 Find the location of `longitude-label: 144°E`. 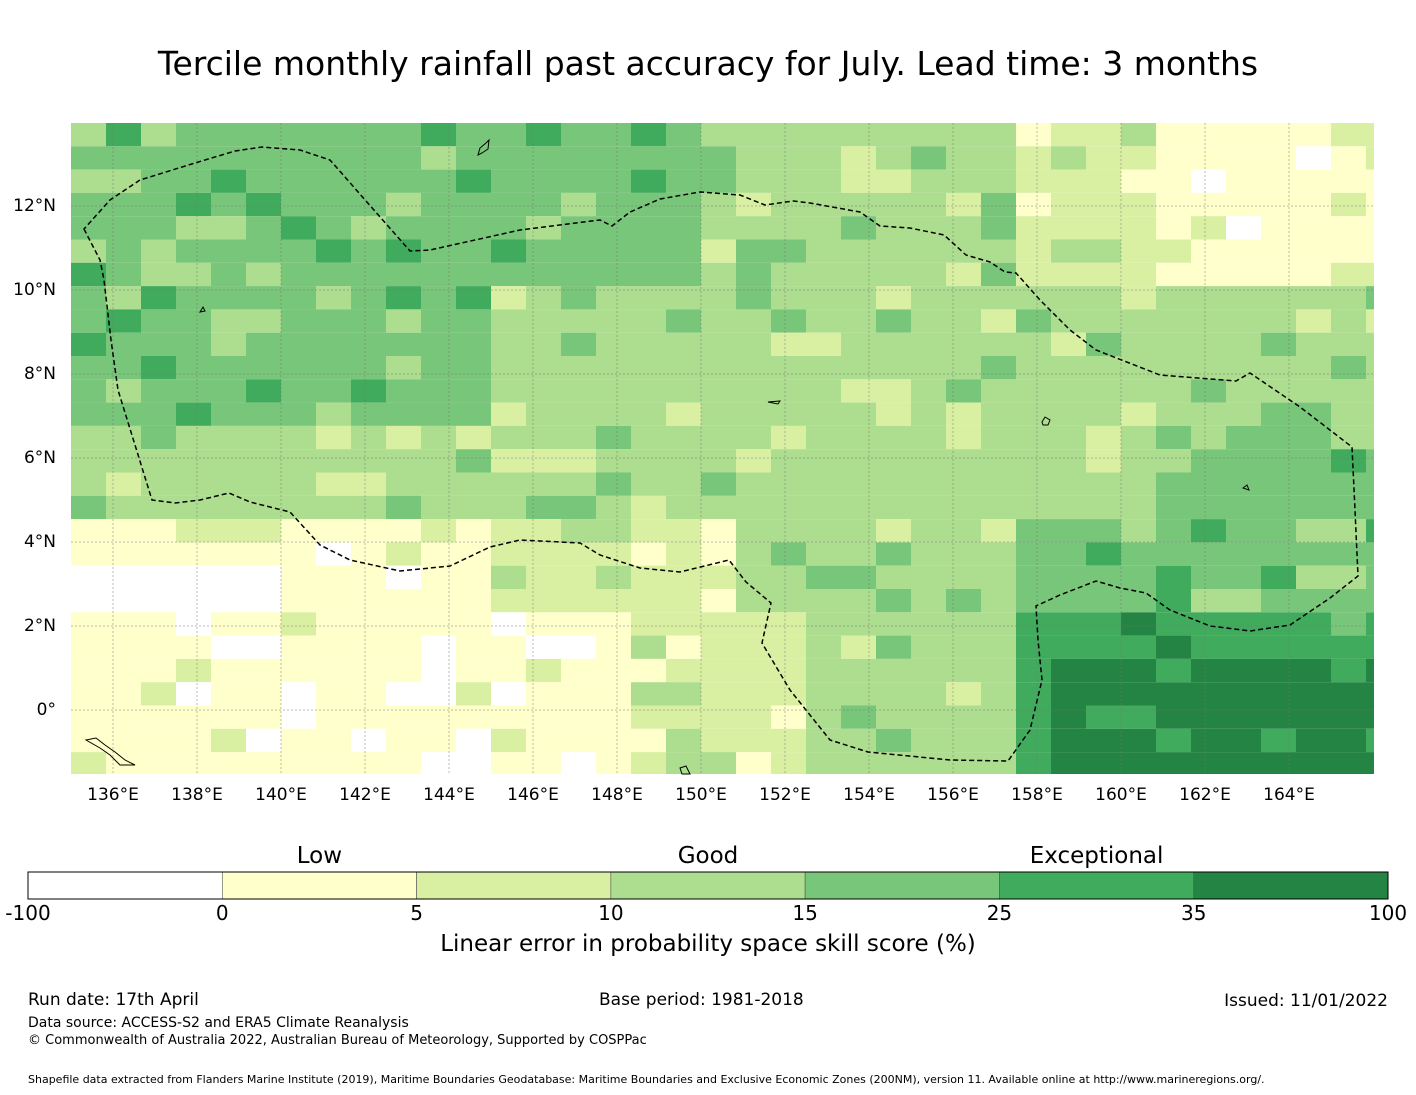

longitude-label: 144°E is located at coordinates (449, 795).